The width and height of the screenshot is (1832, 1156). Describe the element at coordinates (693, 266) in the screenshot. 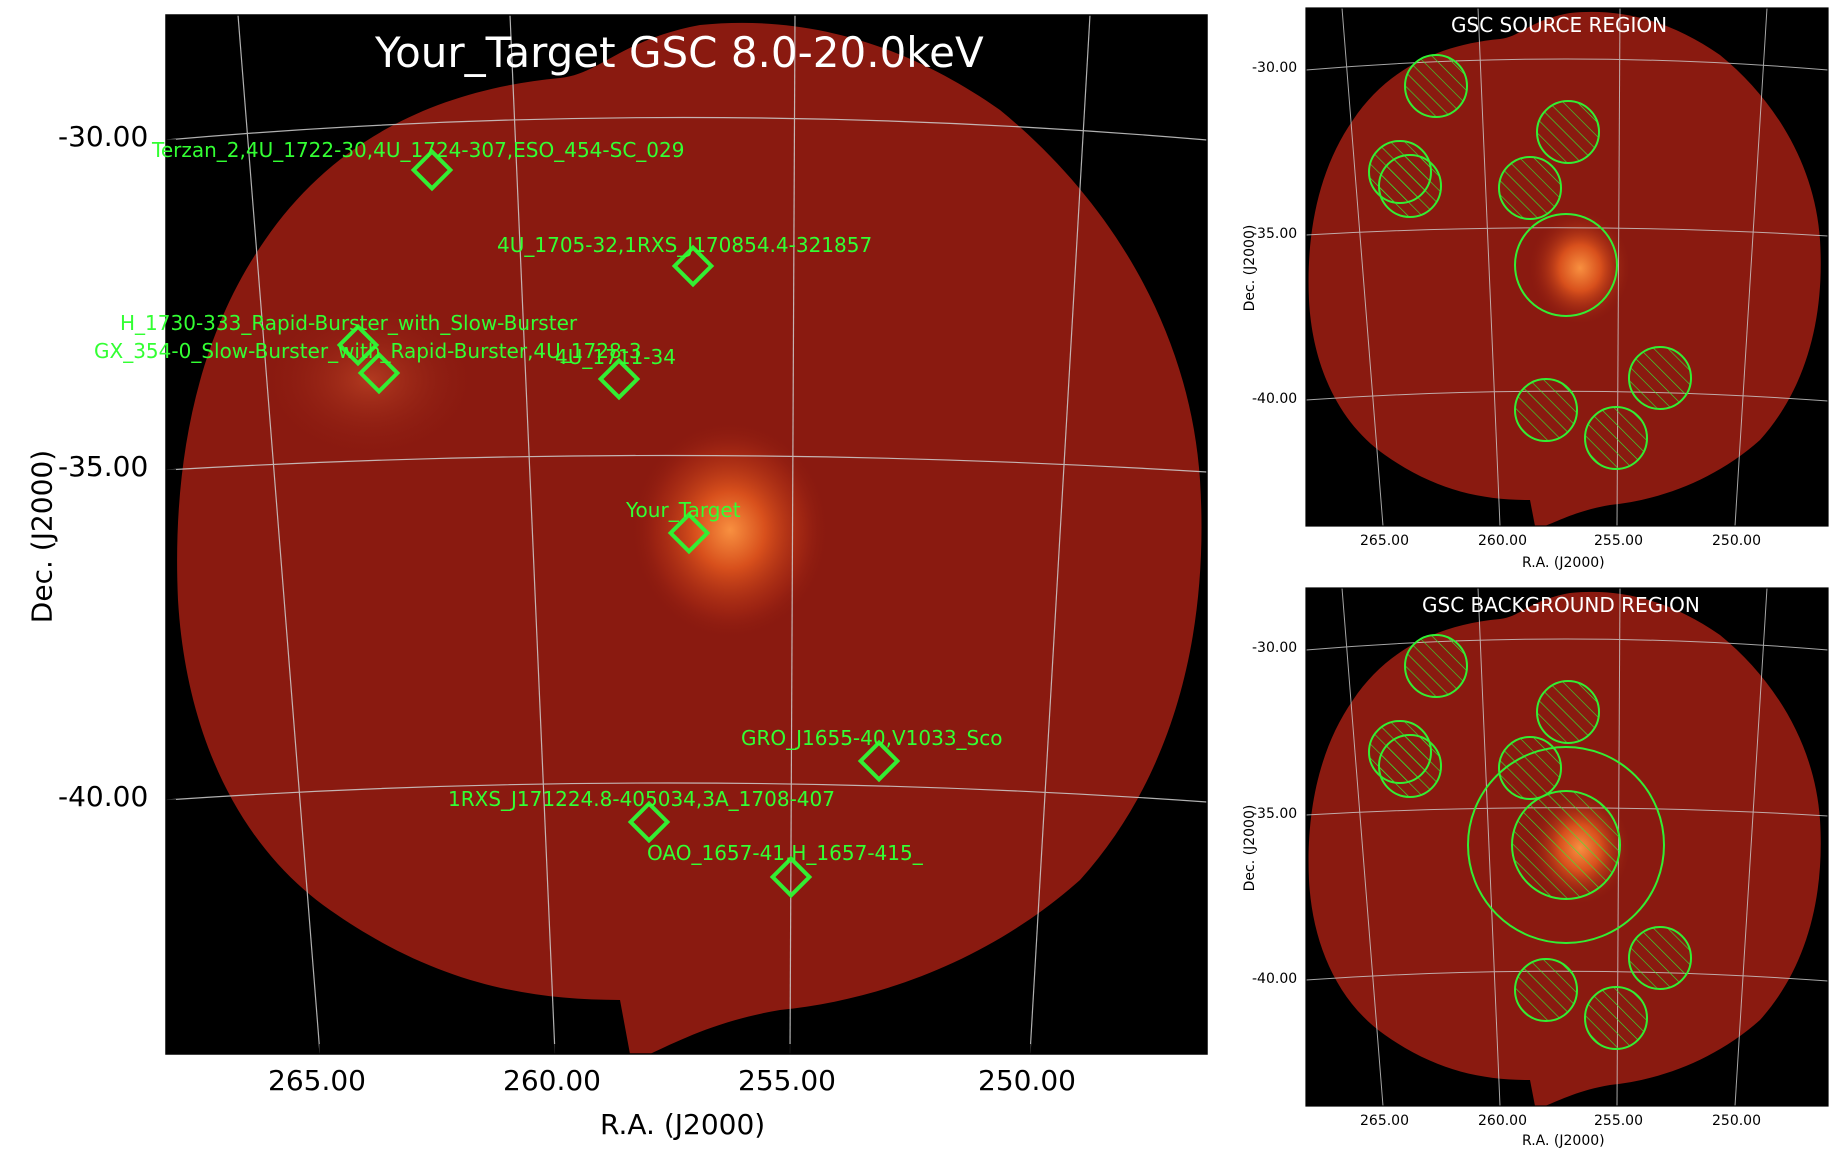

I see `marker-4u1705` at that location.